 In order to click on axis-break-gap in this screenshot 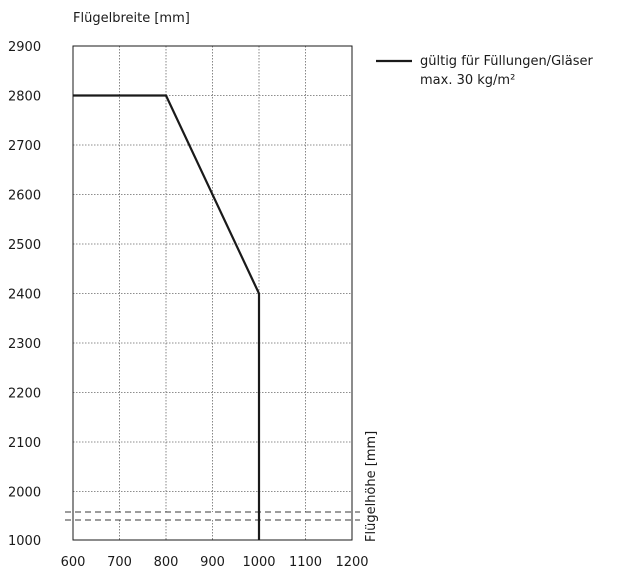, I will do `click(212, 516)`.